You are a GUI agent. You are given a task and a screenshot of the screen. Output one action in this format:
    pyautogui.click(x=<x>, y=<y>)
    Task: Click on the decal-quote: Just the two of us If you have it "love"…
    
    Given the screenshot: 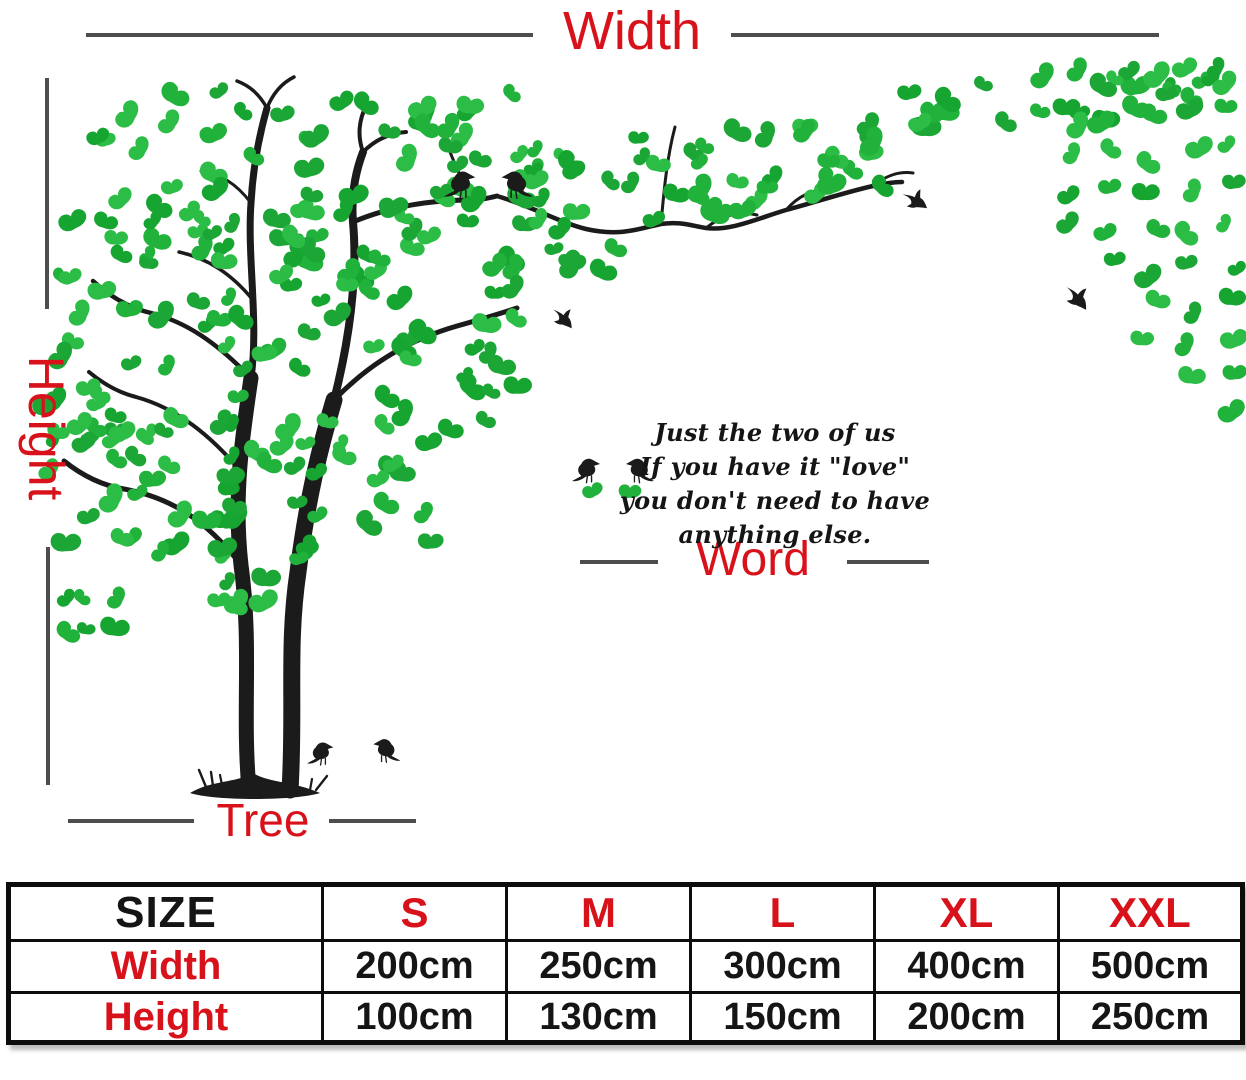 What is the action you would take?
    pyautogui.click(x=775, y=484)
    